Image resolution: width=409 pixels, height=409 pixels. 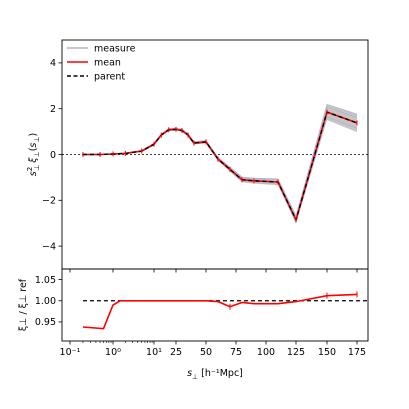 What do you see at coordinates (213, 271) in the screenshot?
I see `top-x-ticks` at bounding box center [213, 271].